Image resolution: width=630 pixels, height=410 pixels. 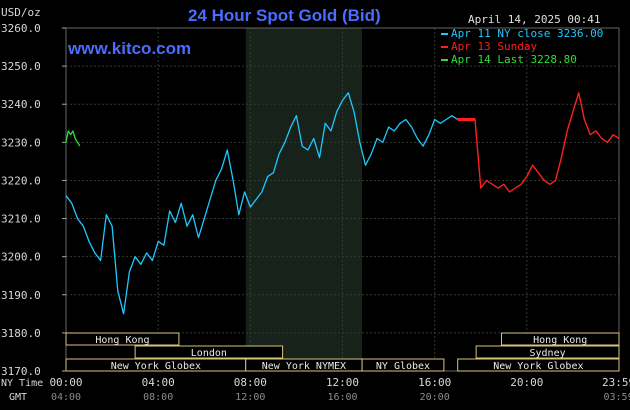 I want to click on x-row-label-ny: NY Time, so click(x=22, y=383).